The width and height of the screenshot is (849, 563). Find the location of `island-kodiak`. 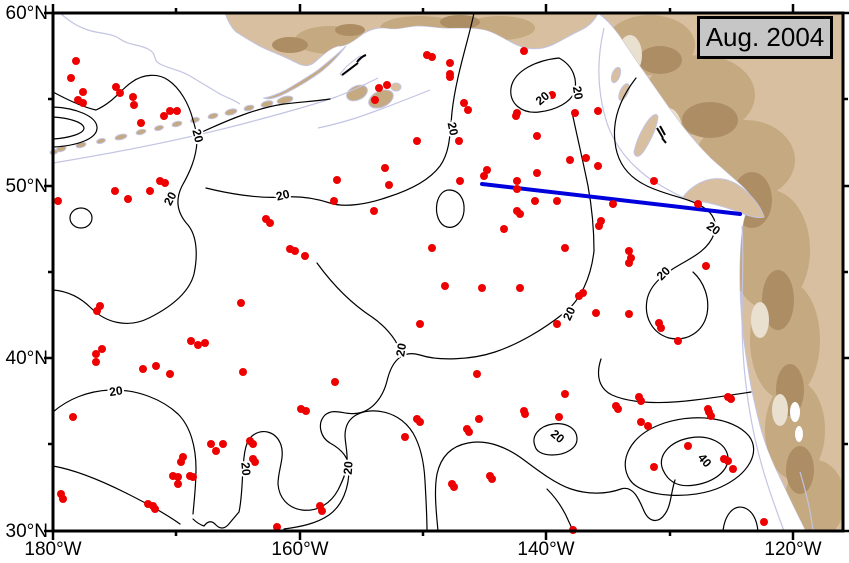

island-kodiak is located at coordinates (357, 93).